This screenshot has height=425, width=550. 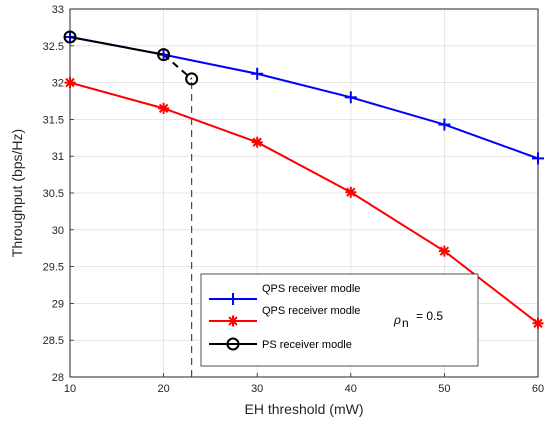 I want to click on legend-label-1: QPS receiver modle, so click(x=311, y=289).